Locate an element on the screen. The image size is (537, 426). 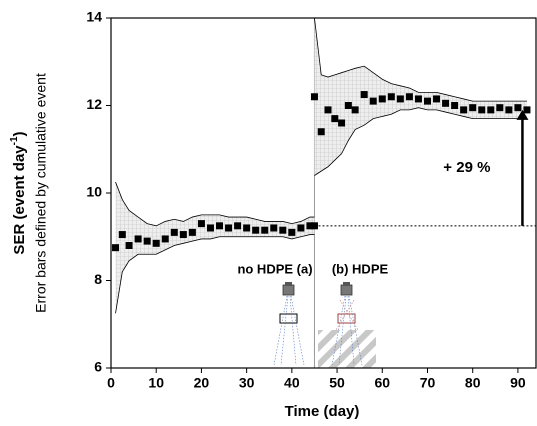
annotation: + 29 % is located at coordinates (466, 167).